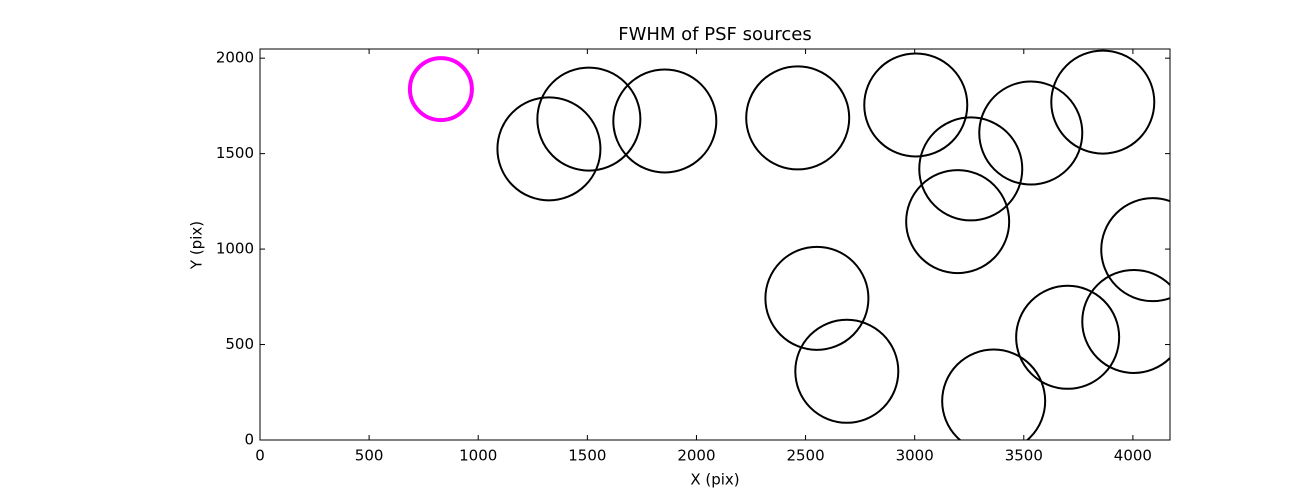 This screenshot has height=490, width=1300. What do you see at coordinates (478, 456) in the screenshot?
I see `x-tick-label: 1000` at bounding box center [478, 456].